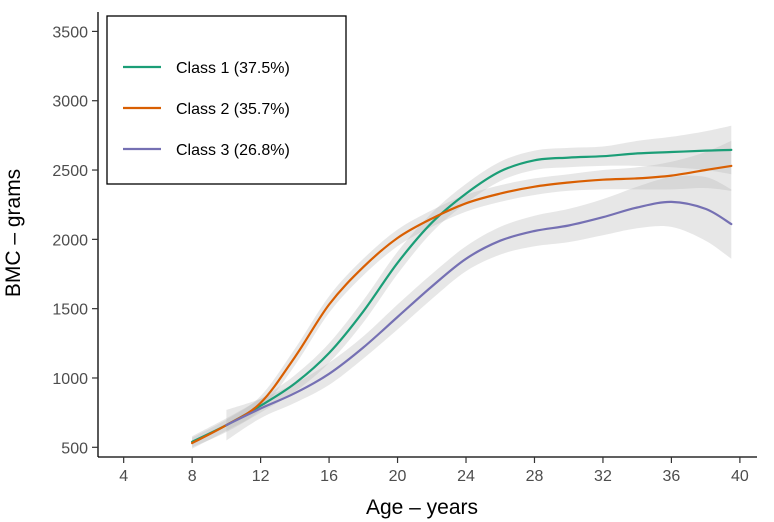 The width and height of the screenshot is (774, 522). What do you see at coordinates (398, 476) in the screenshot?
I see `x-tick-label: 20` at bounding box center [398, 476].